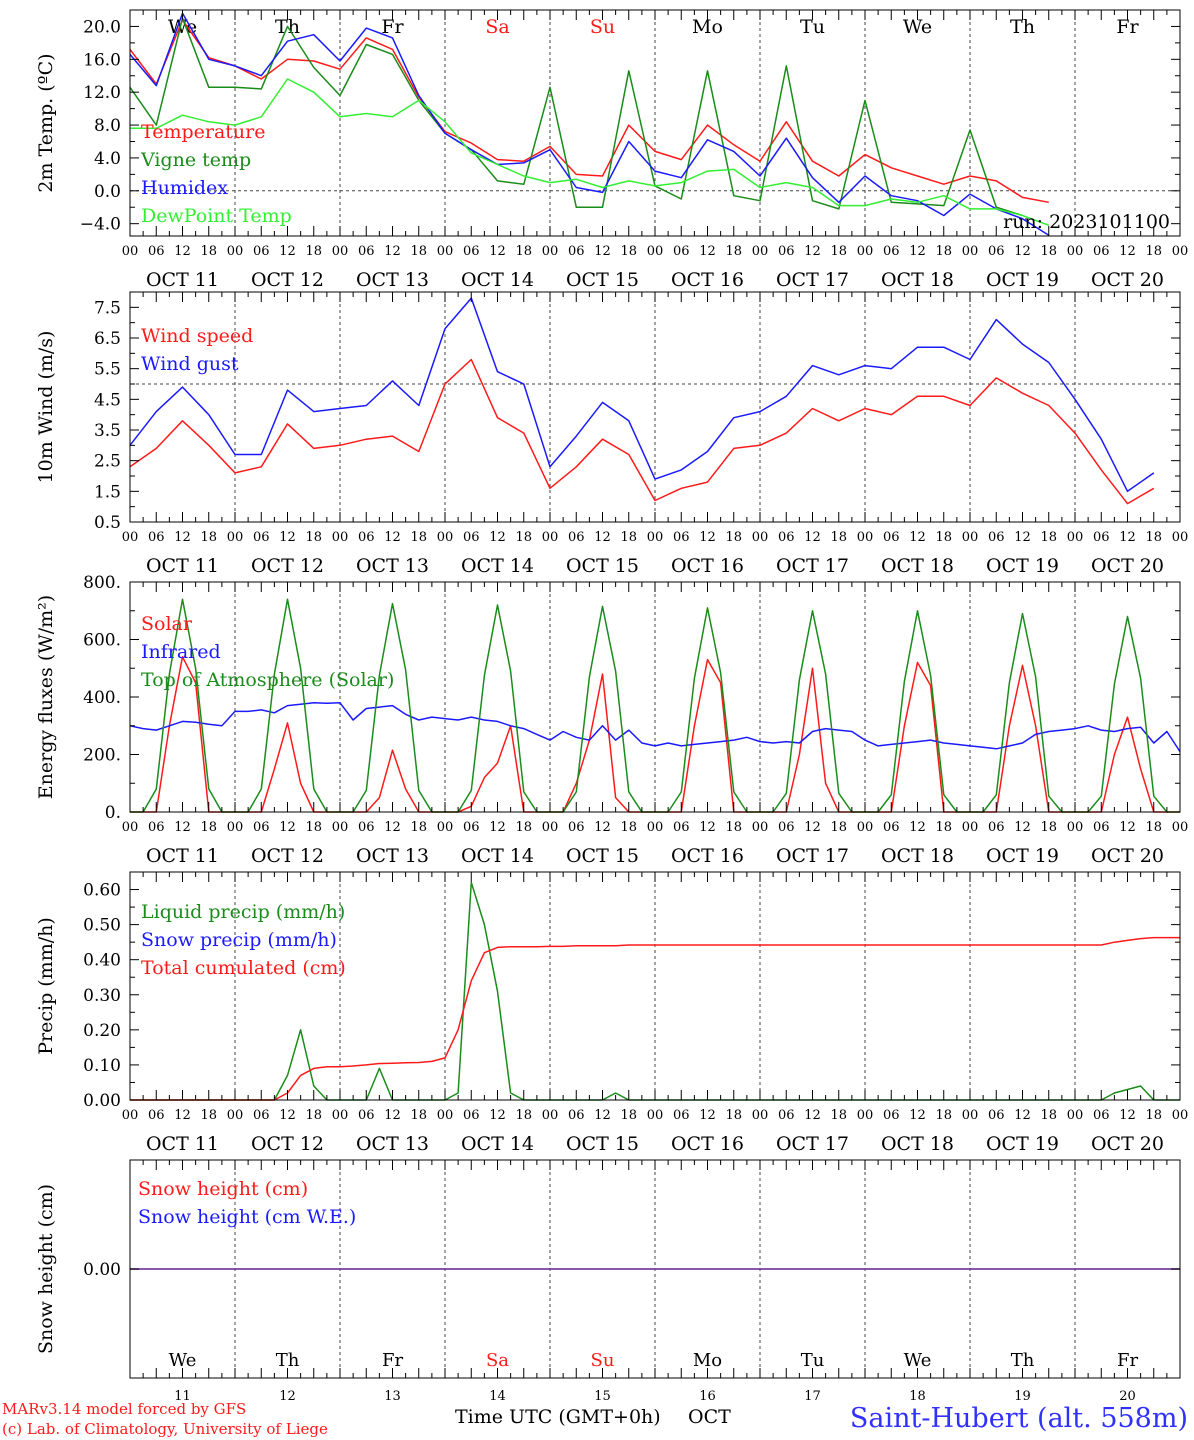 This screenshot has width=1194, height=1440. What do you see at coordinates (812, 27) in the screenshot?
I see `weekday-label: Tu` at bounding box center [812, 27].